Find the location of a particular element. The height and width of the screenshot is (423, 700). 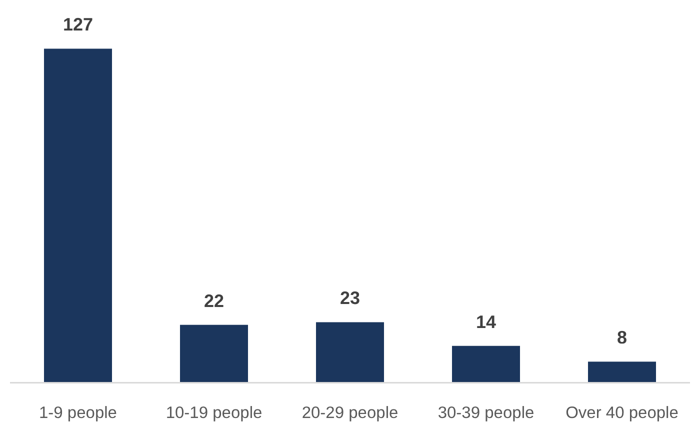

x-tick-label: 1-9 people is located at coordinates (78, 413).